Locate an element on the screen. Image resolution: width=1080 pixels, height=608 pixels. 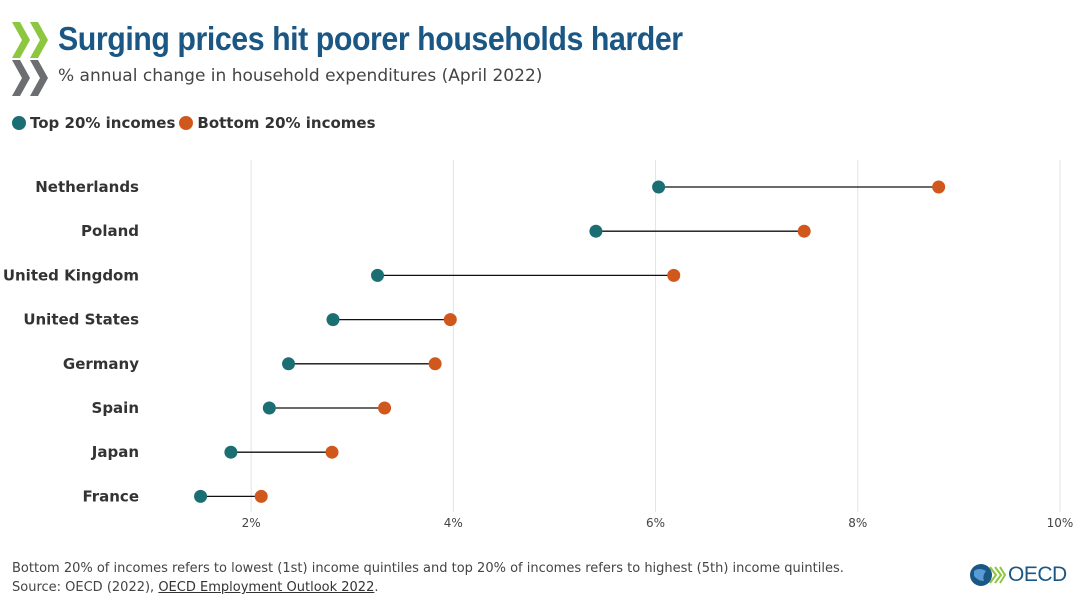
x-tick-label: 10% is located at coordinates (1060, 523).